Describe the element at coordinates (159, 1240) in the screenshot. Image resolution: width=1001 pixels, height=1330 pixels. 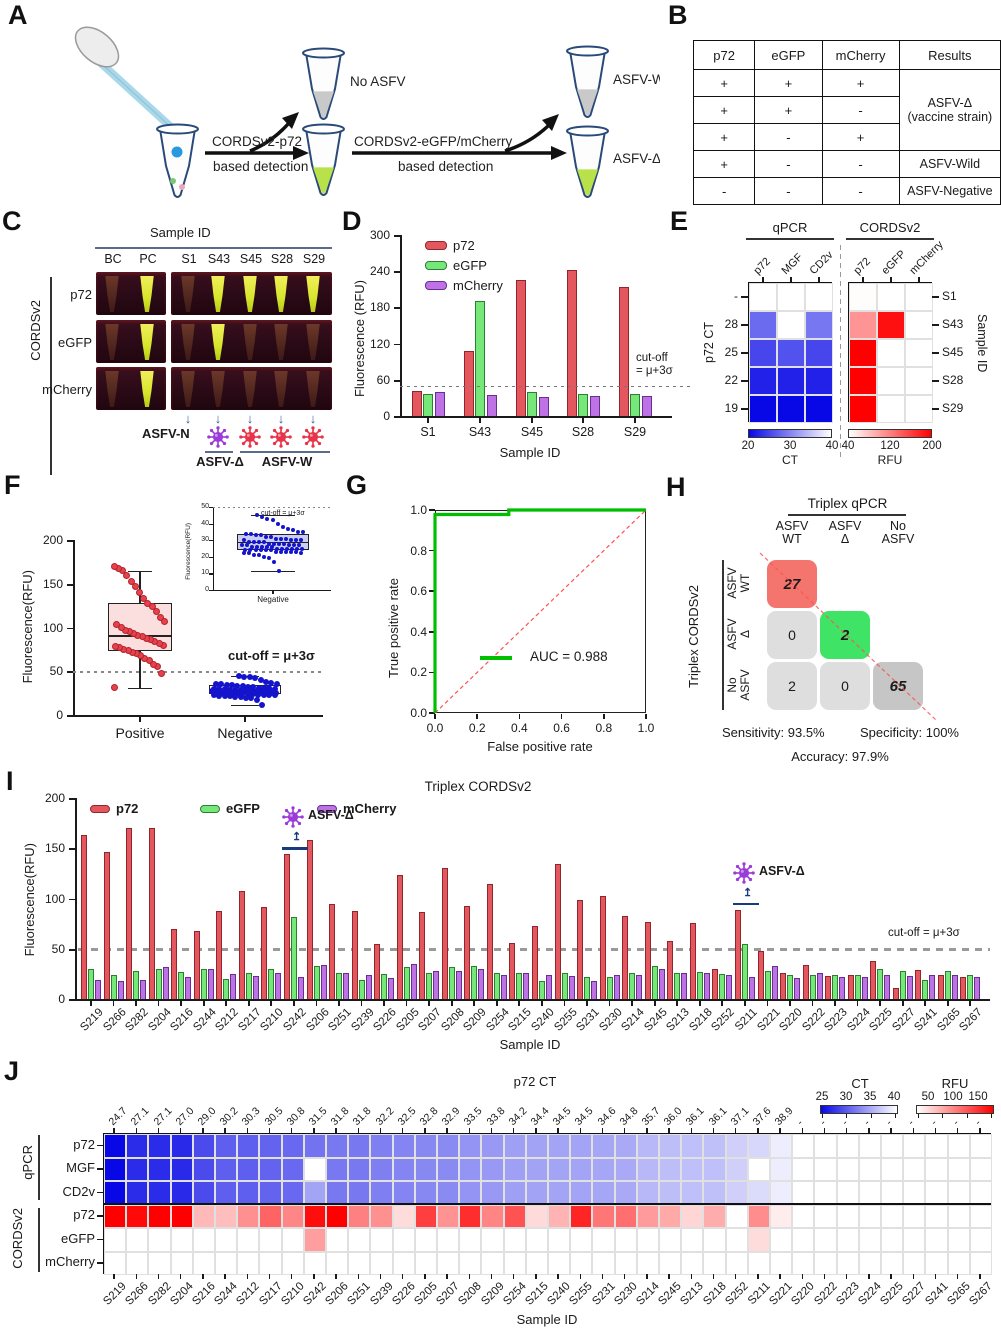
I see `hm-cell-eGFP-S282` at that location.